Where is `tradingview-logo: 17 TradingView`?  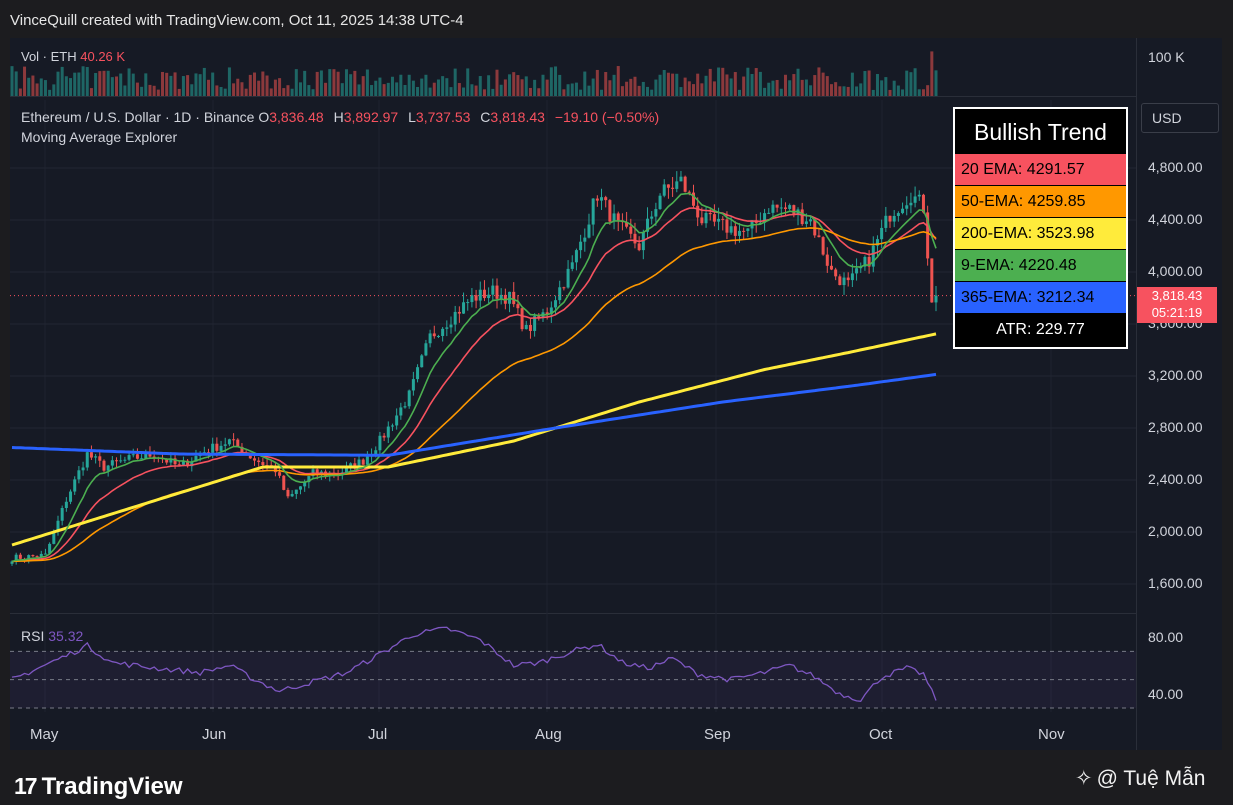 tradingview-logo: 17 TradingView is located at coordinates (98, 787).